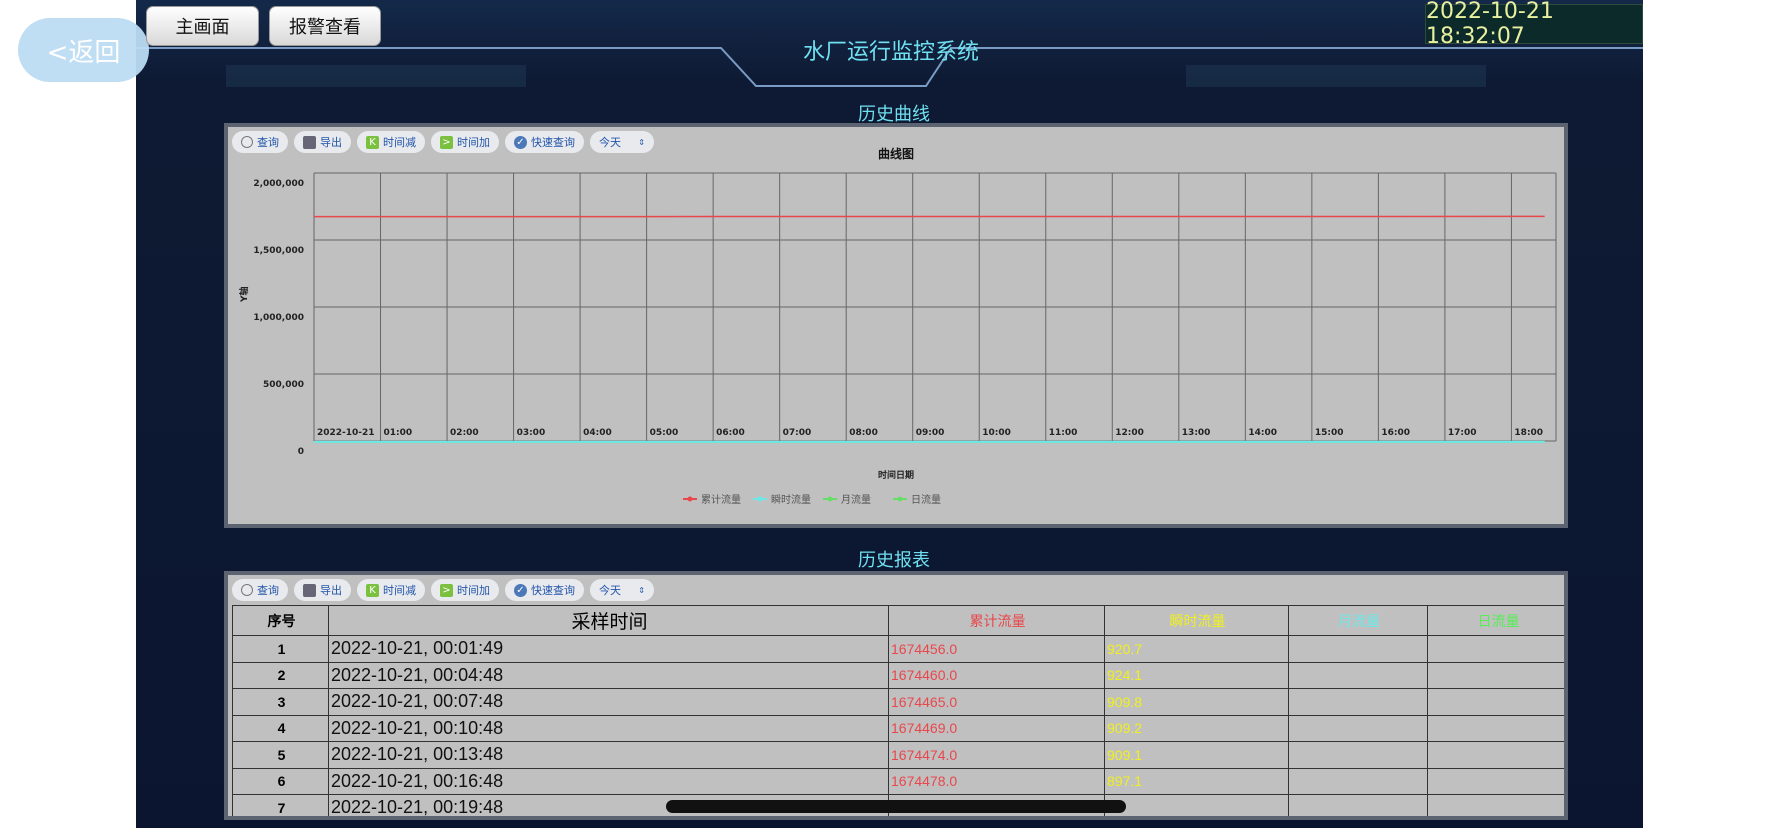  I want to click on x-tick-label: 04:00, so click(597, 433).